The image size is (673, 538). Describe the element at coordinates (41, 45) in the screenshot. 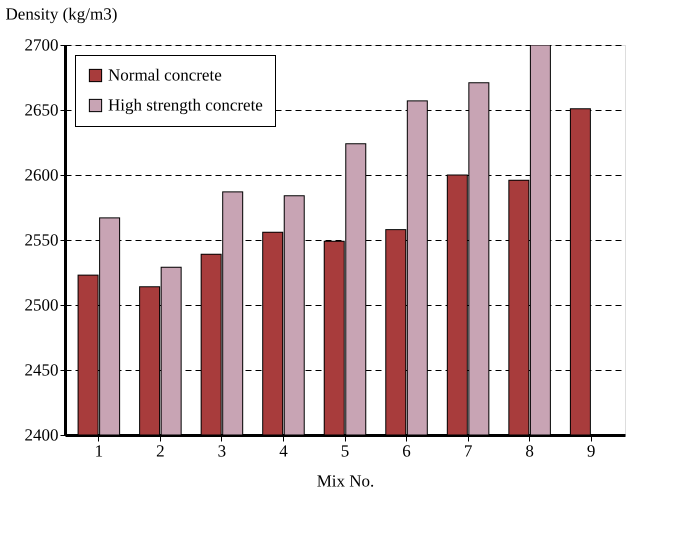

I see `y-tick-label: 2700` at that location.